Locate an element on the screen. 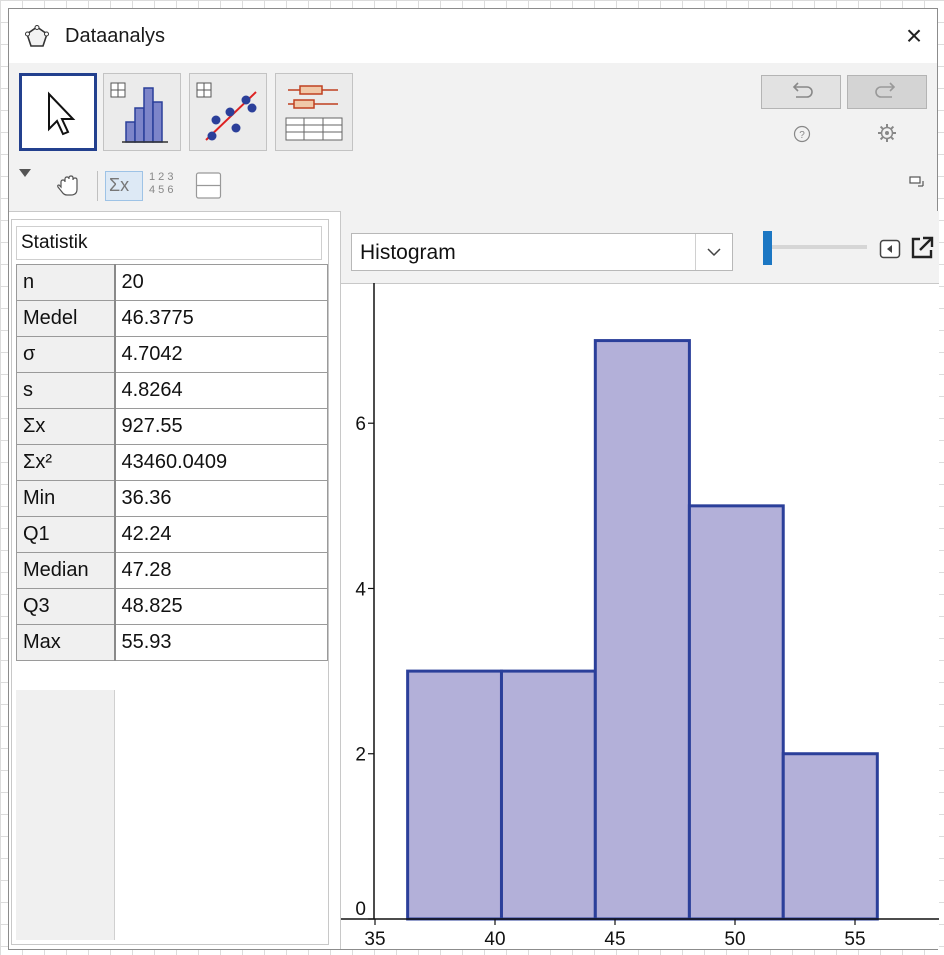 The width and height of the screenshot is (944, 955). x-tick-label: 35 is located at coordinates (374, 939).